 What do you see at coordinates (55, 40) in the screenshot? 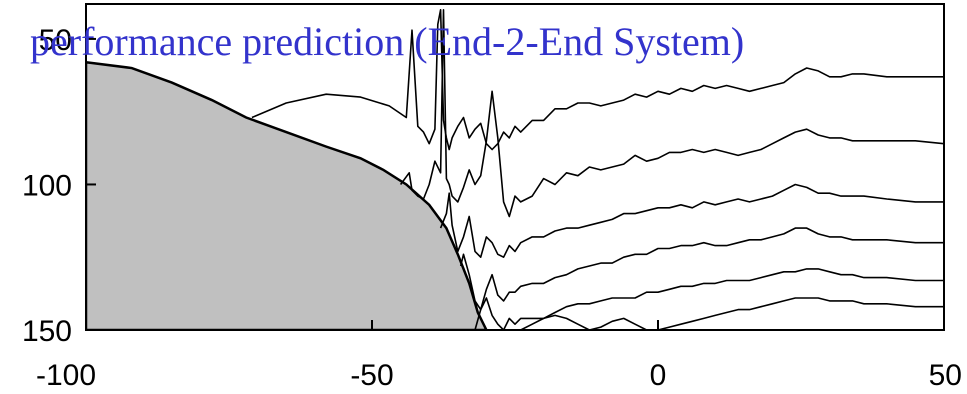
I see `y-tick-label: 50` at bounding box center [55, 40].